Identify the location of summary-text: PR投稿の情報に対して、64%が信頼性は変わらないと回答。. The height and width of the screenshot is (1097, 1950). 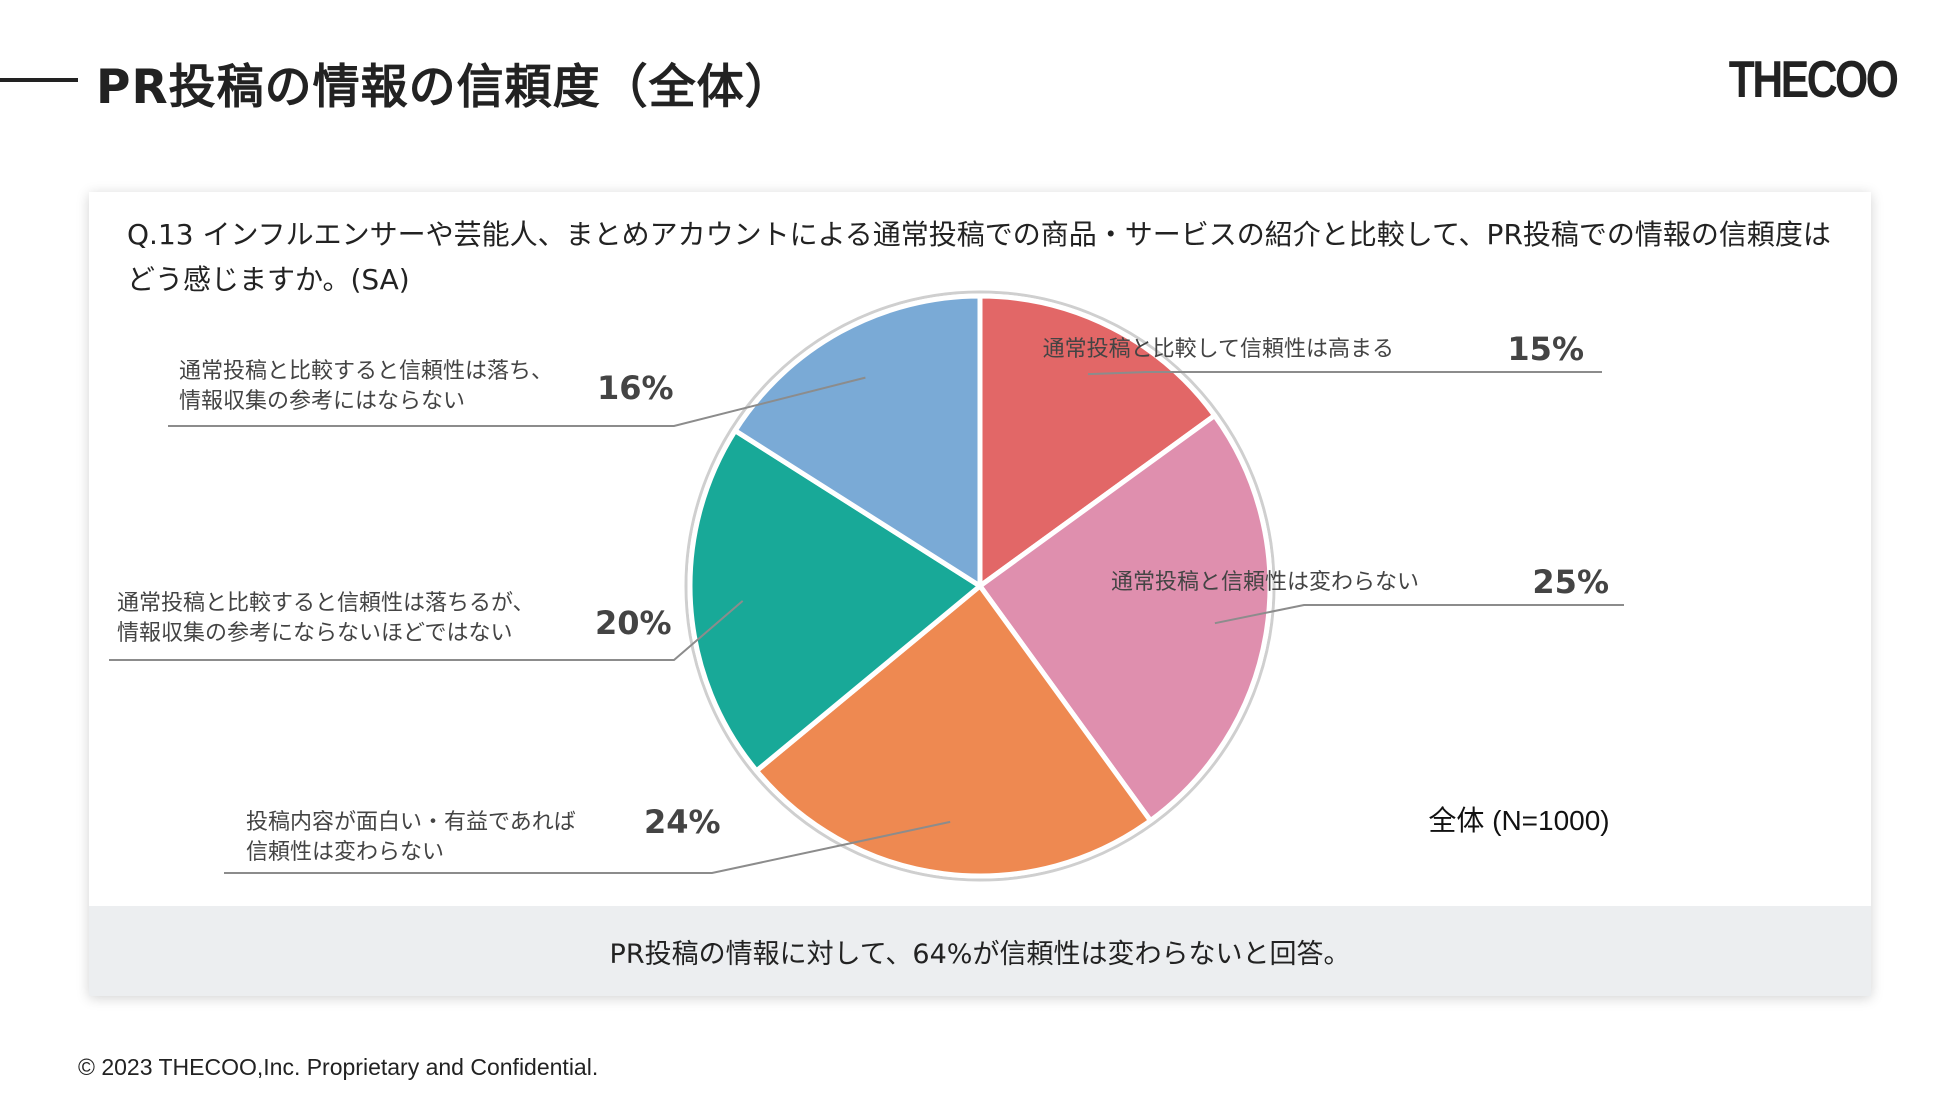
(980, 954).